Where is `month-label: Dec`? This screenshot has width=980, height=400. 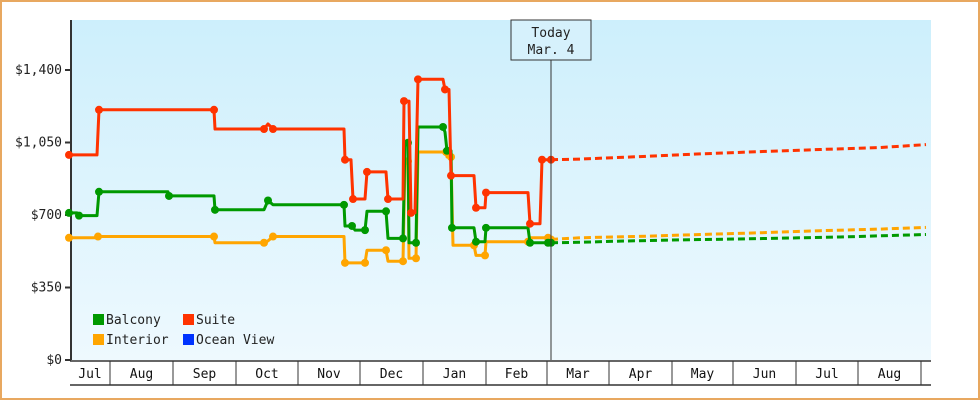 month-label: Dec is located at coordinates (391, 374).